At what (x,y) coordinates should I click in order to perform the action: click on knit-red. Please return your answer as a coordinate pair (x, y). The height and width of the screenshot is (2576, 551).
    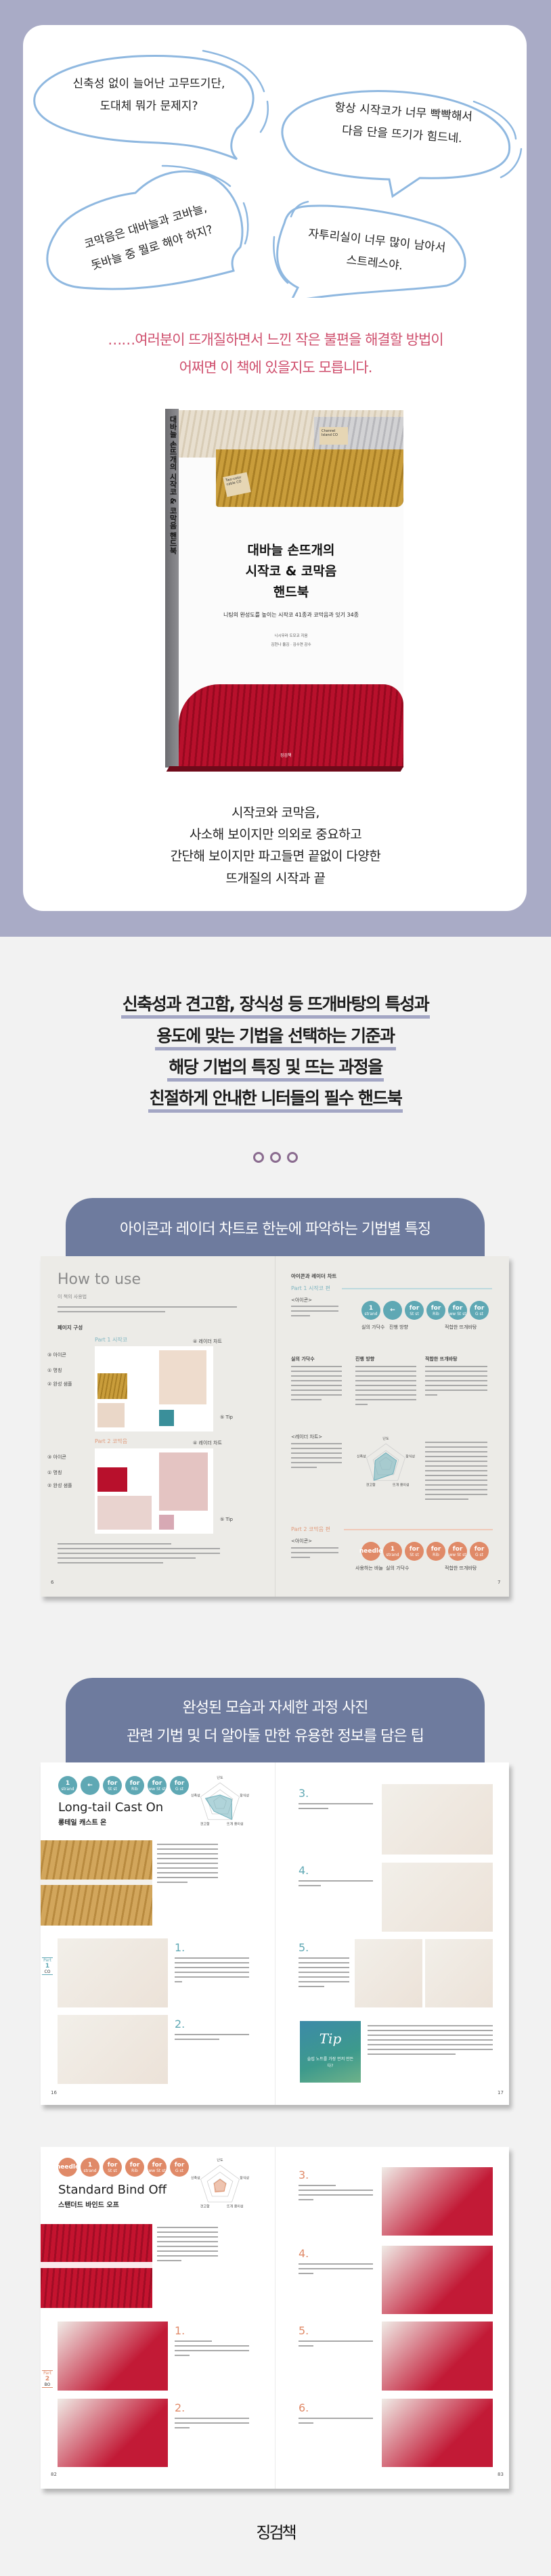
    Looking at the image, I should click on (291, 726).